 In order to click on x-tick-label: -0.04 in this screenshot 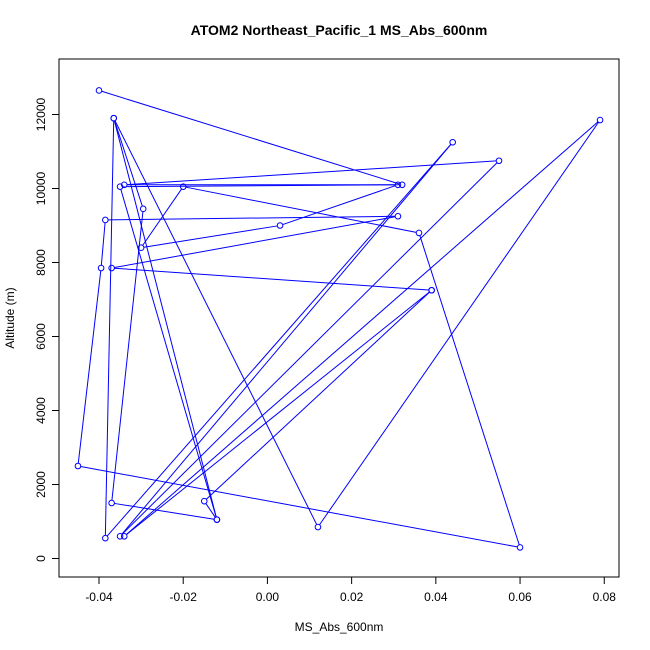, I will do `click(99, 597)`.